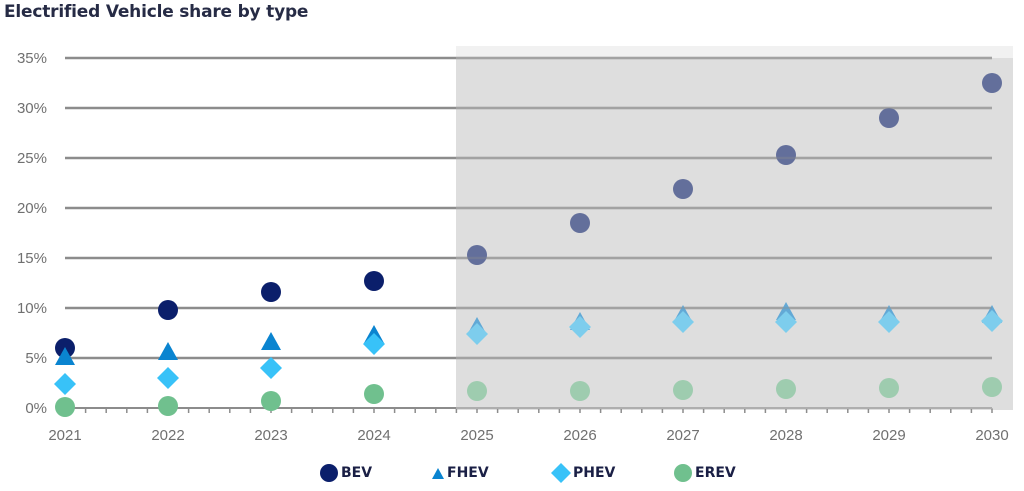  What do you see at coordinates (357, 473) in the screenshot?
I see `legend-label: BEV` at bounding box center [357, 473].